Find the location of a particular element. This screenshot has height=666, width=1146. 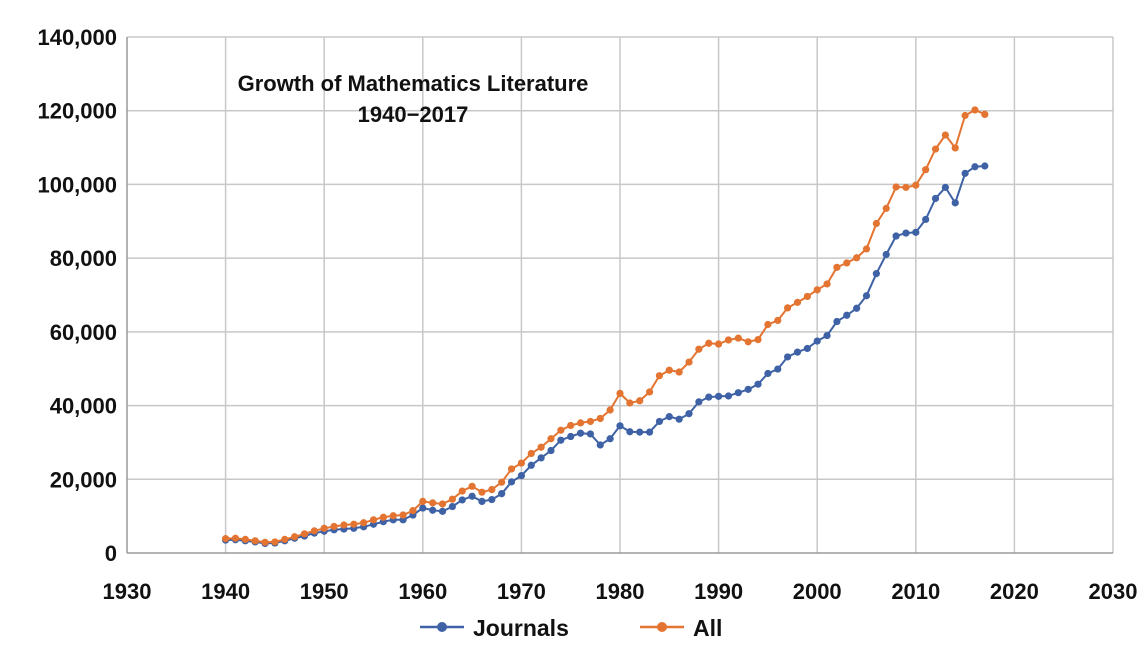

legend-item-journals: Journals is located at coordinates (494, 628).